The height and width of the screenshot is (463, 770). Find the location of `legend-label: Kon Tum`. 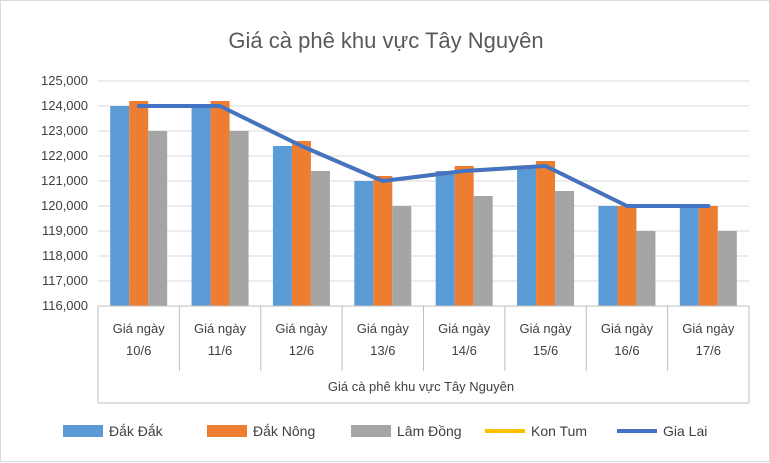

legend-label: Kon Tum is located at coordinates (559, 431).